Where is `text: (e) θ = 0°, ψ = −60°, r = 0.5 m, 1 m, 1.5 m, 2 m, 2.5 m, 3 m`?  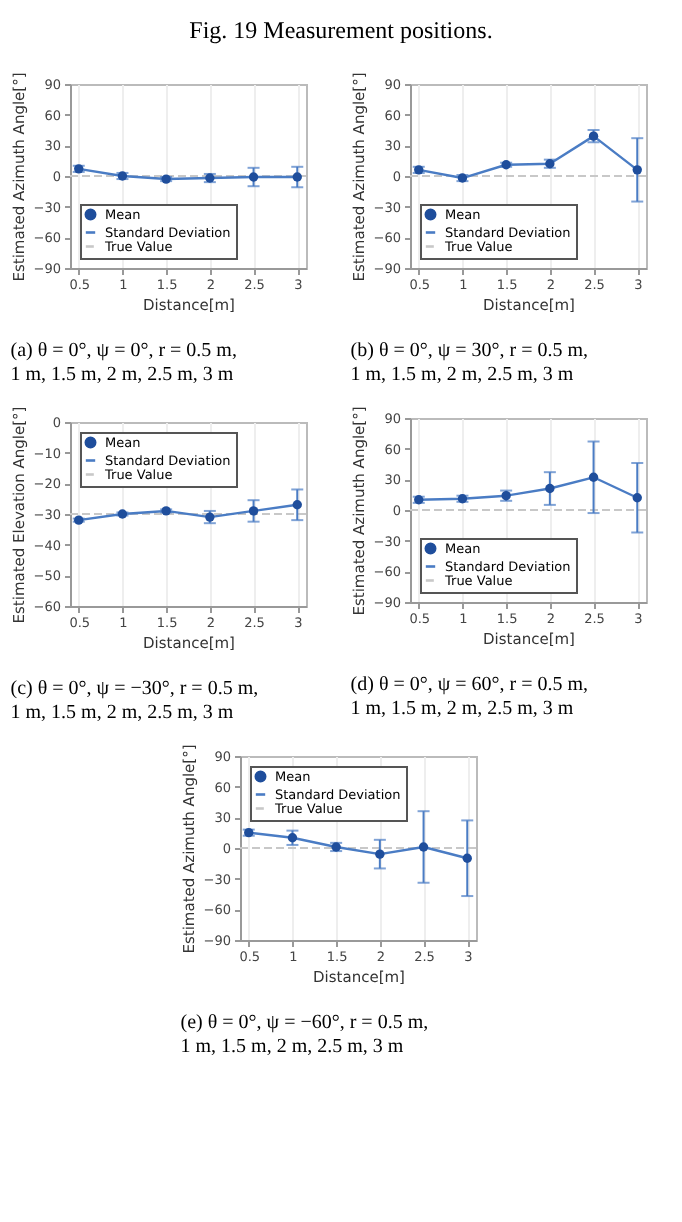 text: (e) θ = 0°, ψ = −60°, r = 0.5 m, 1 m, 1.5 m, 2 m, 2.5 m, 3 m is located at coordinates (303, 1035).